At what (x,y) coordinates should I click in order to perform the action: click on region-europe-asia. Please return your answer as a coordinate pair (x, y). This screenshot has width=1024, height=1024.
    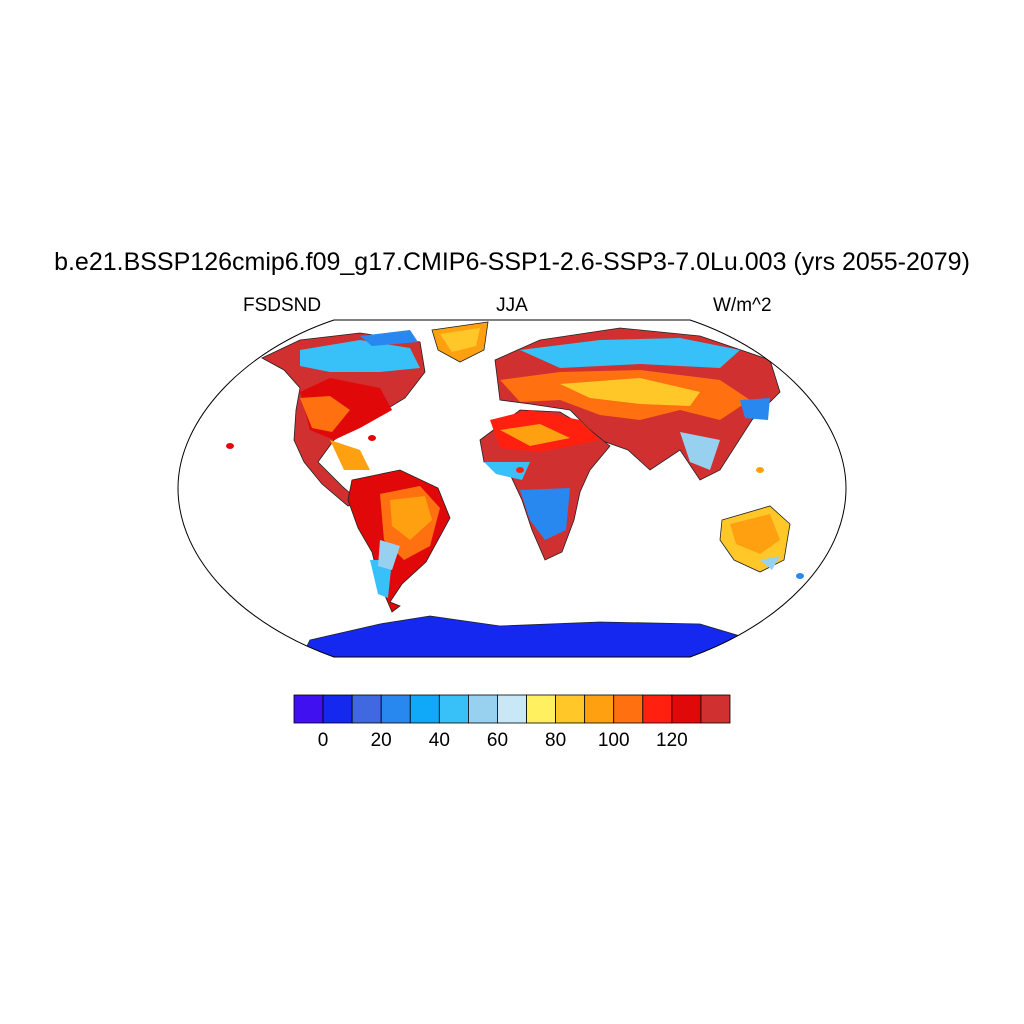
    Looking at the image, I should click on (637, 404).